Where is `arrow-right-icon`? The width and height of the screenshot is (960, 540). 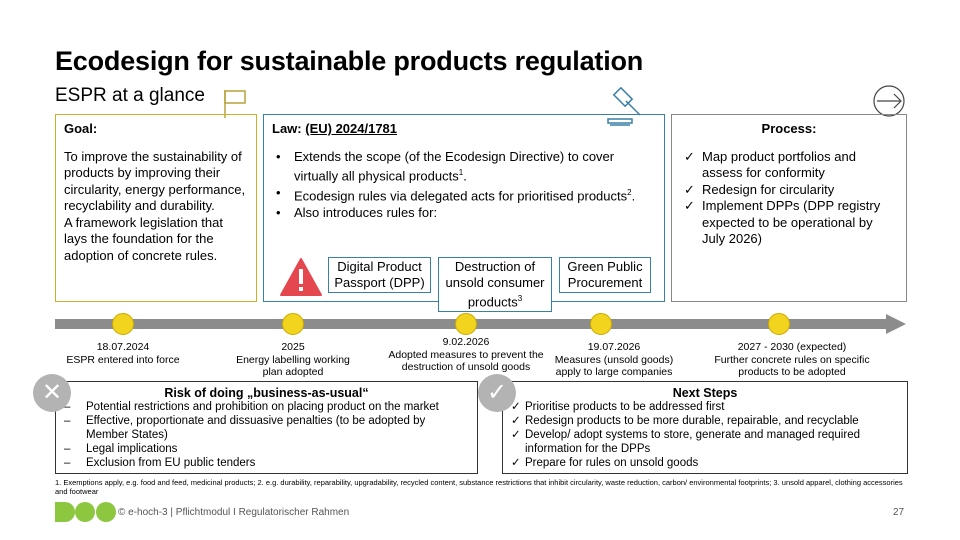
arrow-right-icon is located at coordinates (889, 101).